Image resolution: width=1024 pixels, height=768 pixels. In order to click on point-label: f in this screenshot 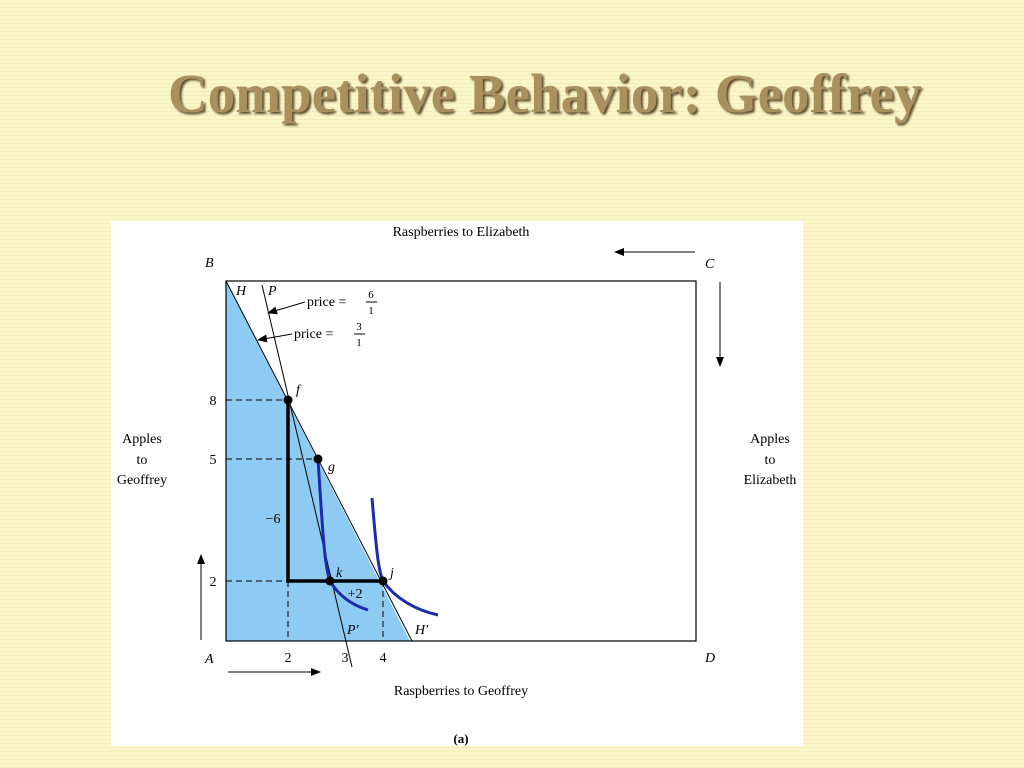, I will do `click(299, 390)`.